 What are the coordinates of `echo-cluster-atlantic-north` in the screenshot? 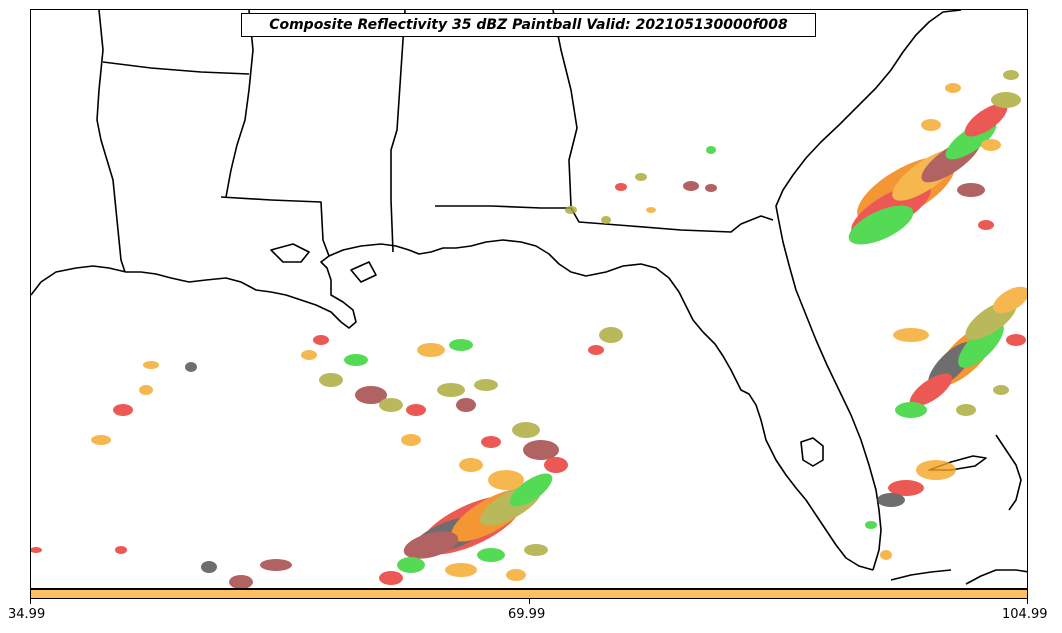 It's located at (934, 157).